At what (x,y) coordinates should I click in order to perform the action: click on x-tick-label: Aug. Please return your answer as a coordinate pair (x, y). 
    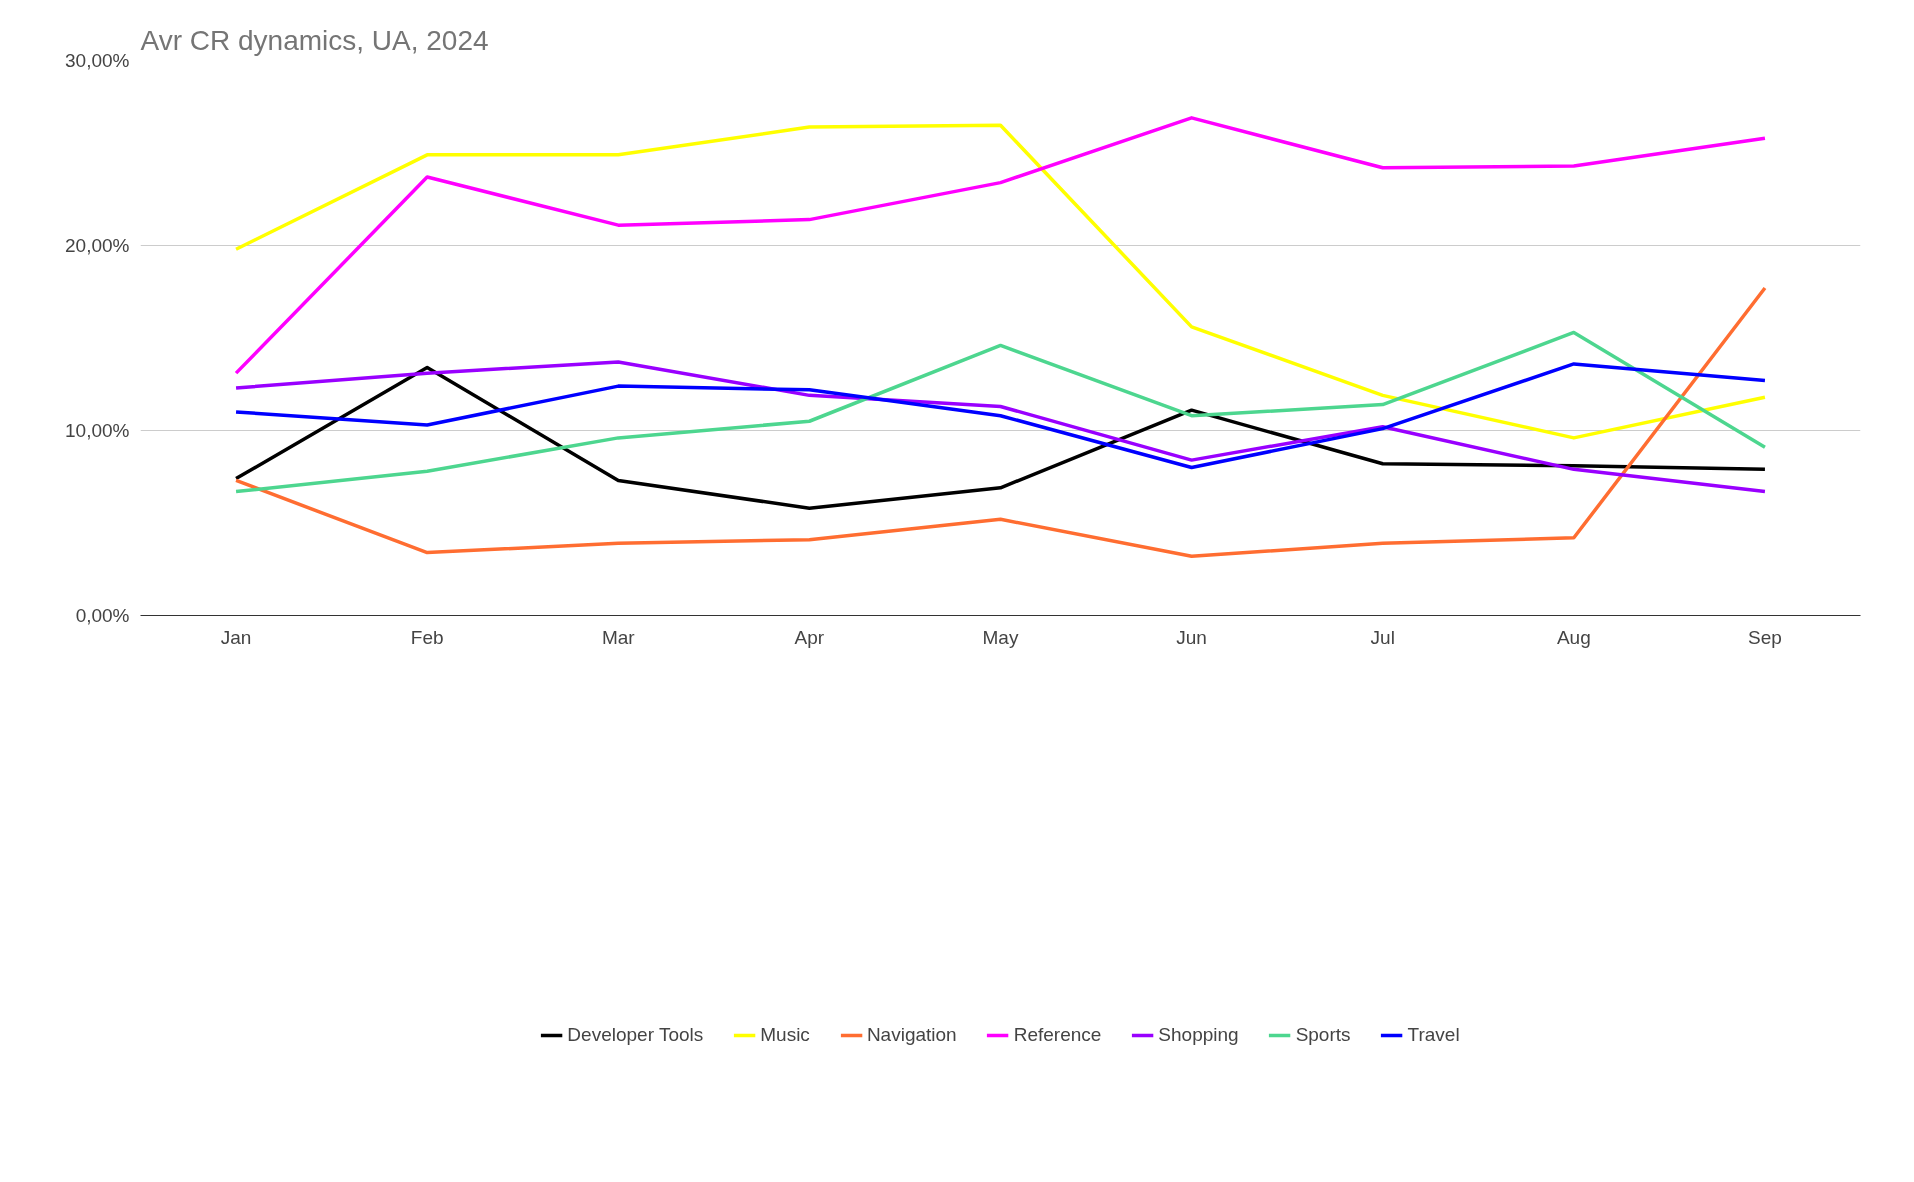
    Looking at the image, I should click on (1573, 637).